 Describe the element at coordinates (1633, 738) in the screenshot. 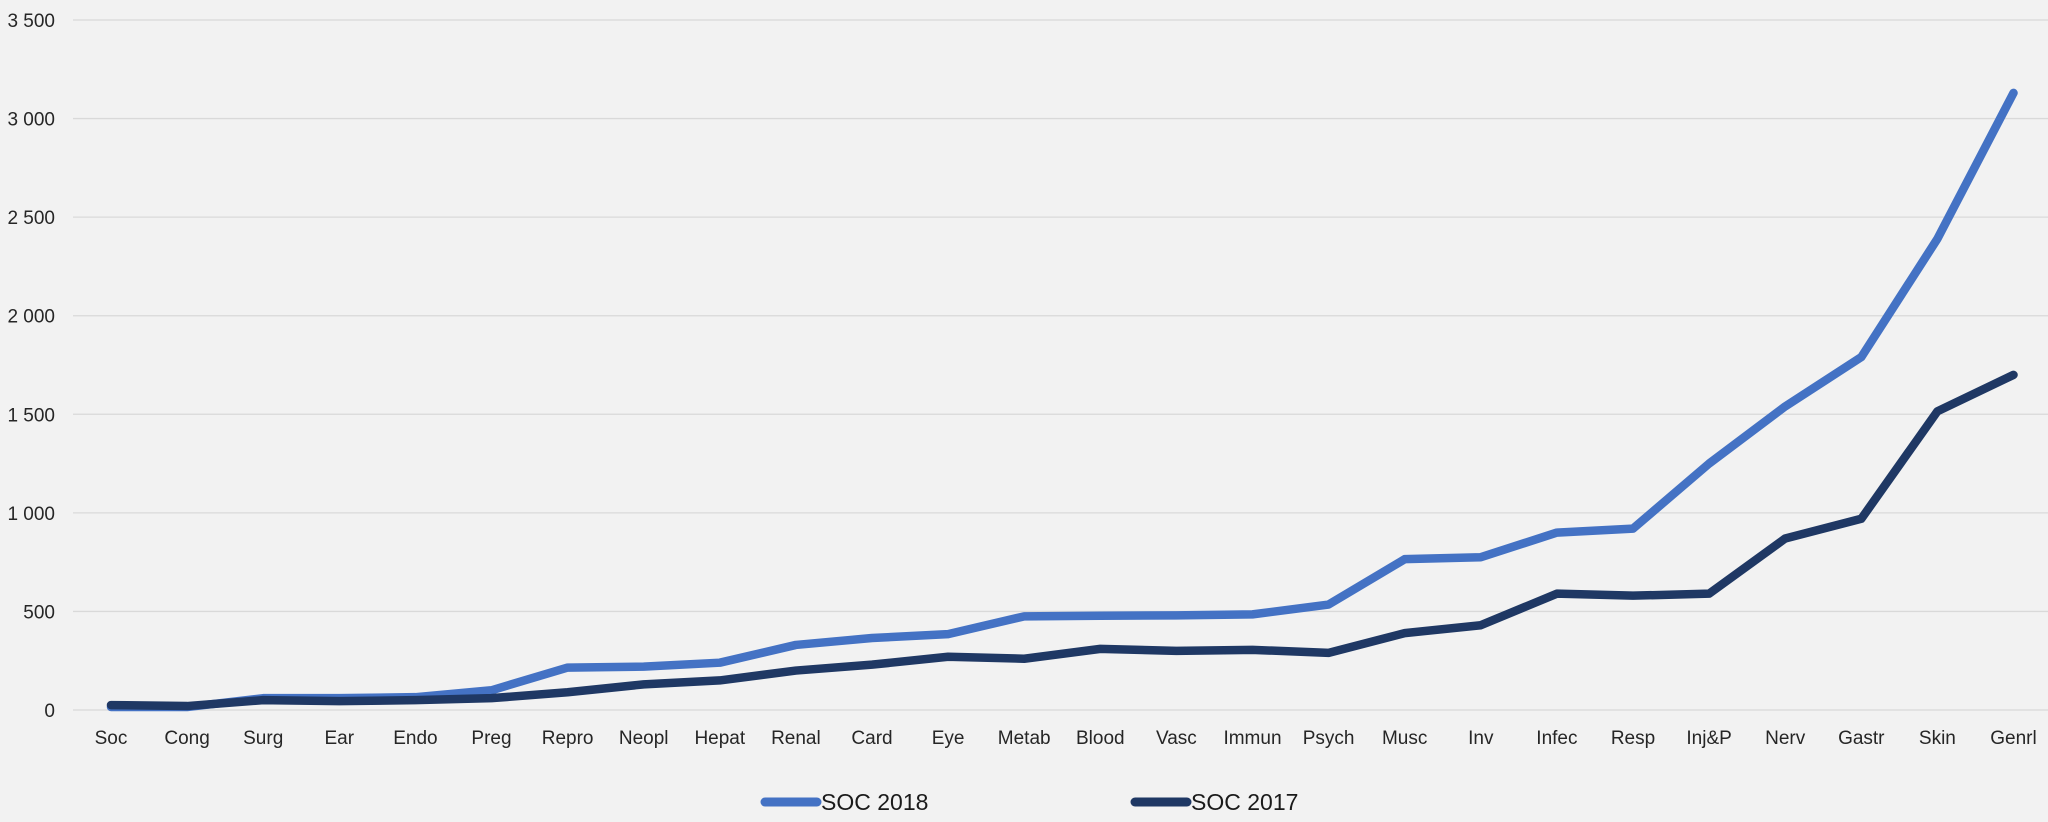

I see `x-tick-label: Resp` at that location.